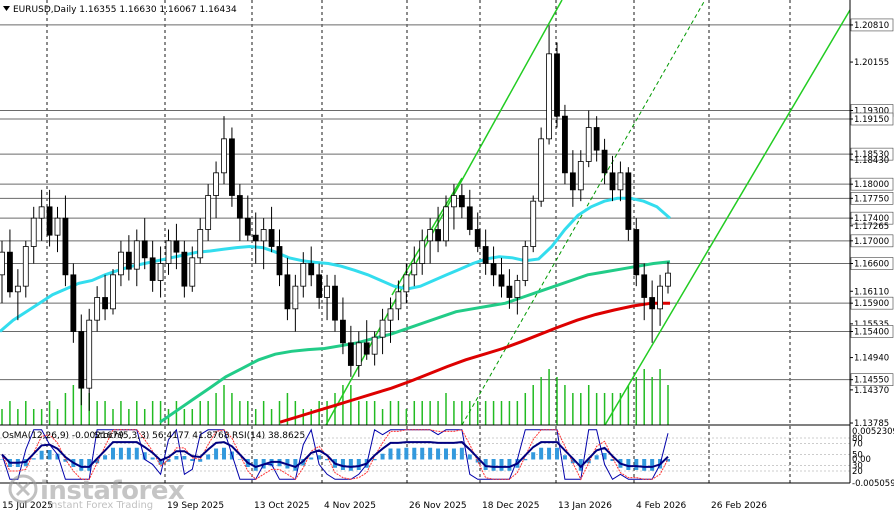  Describe the element at coordinates (438, 506) in the screenshot. I see `time-tick-label: 26 Nov 2025` at that location.